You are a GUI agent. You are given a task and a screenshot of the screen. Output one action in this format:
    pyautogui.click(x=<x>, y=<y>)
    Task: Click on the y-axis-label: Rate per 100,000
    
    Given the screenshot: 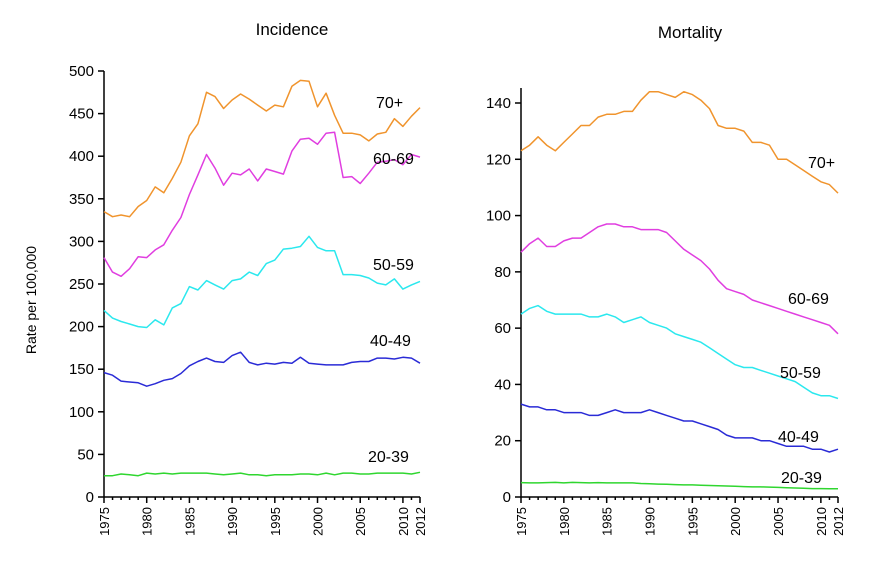 What is the action you would take?
    pyautogui.click(x=31, y=300)
    